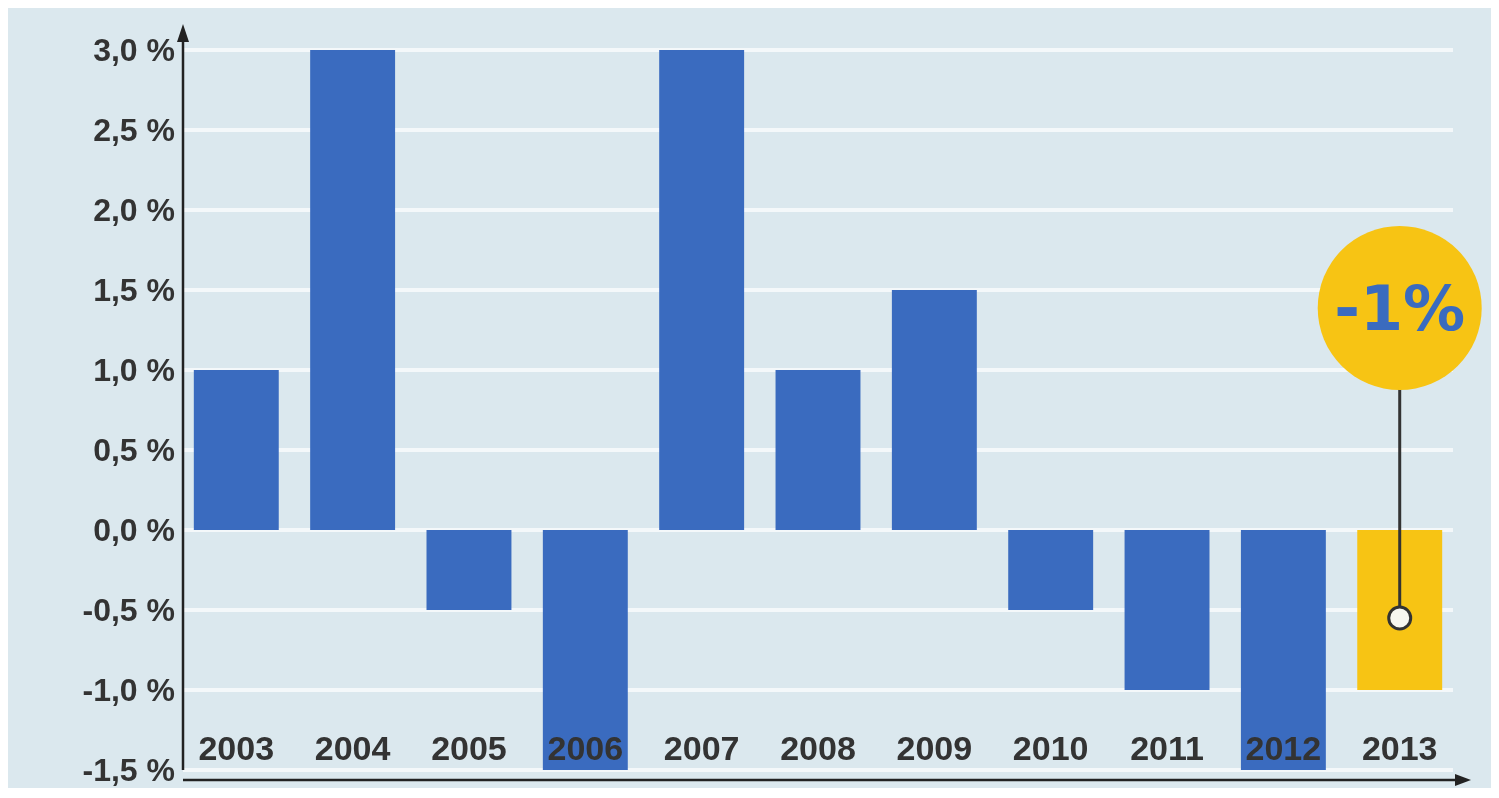  Describe the element at coordinates (1283, 748) in the screenshot. I see `x-tick-label: 2012` at that location.